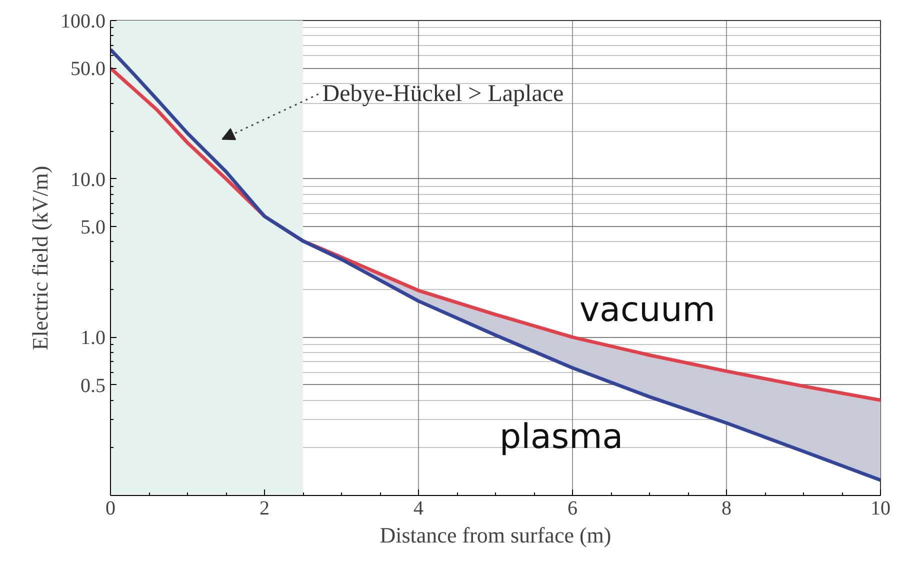  I want to click on x-tick-label: 2, so click(265, 509).